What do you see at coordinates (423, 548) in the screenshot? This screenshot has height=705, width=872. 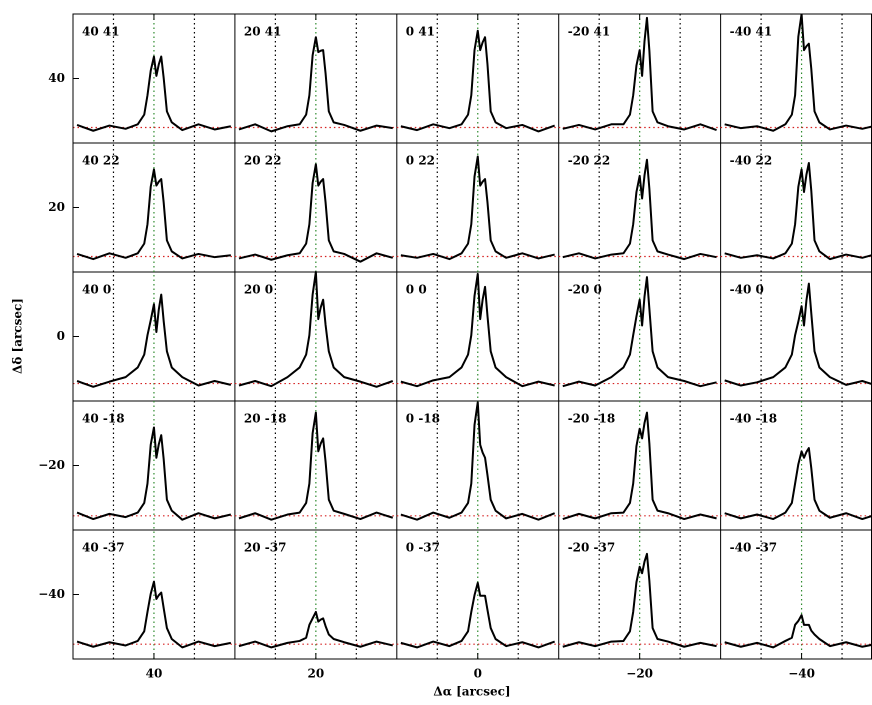 I see `panel-label: 0 -37` at bounding box center [423, 548].